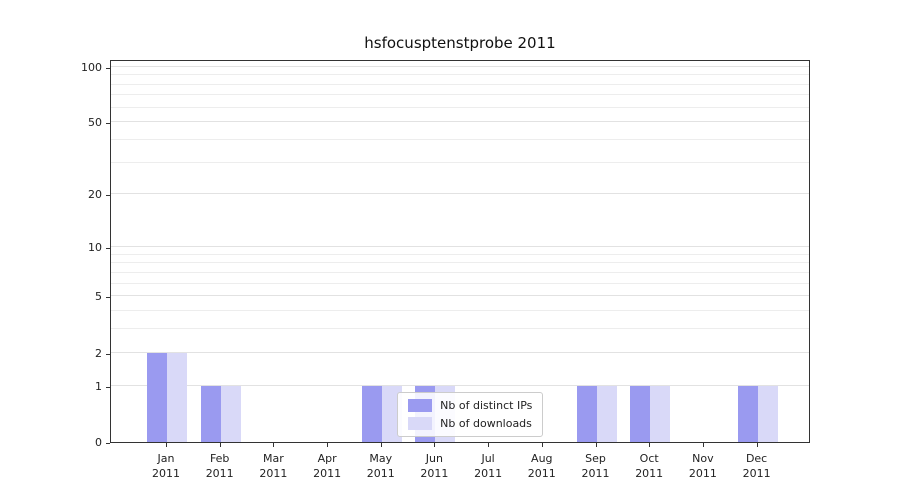 Image resolution: width=900 pixels, height=500 pixels. I want to click on x-axis-tick-label: Aug 2011, so click(541, 466).